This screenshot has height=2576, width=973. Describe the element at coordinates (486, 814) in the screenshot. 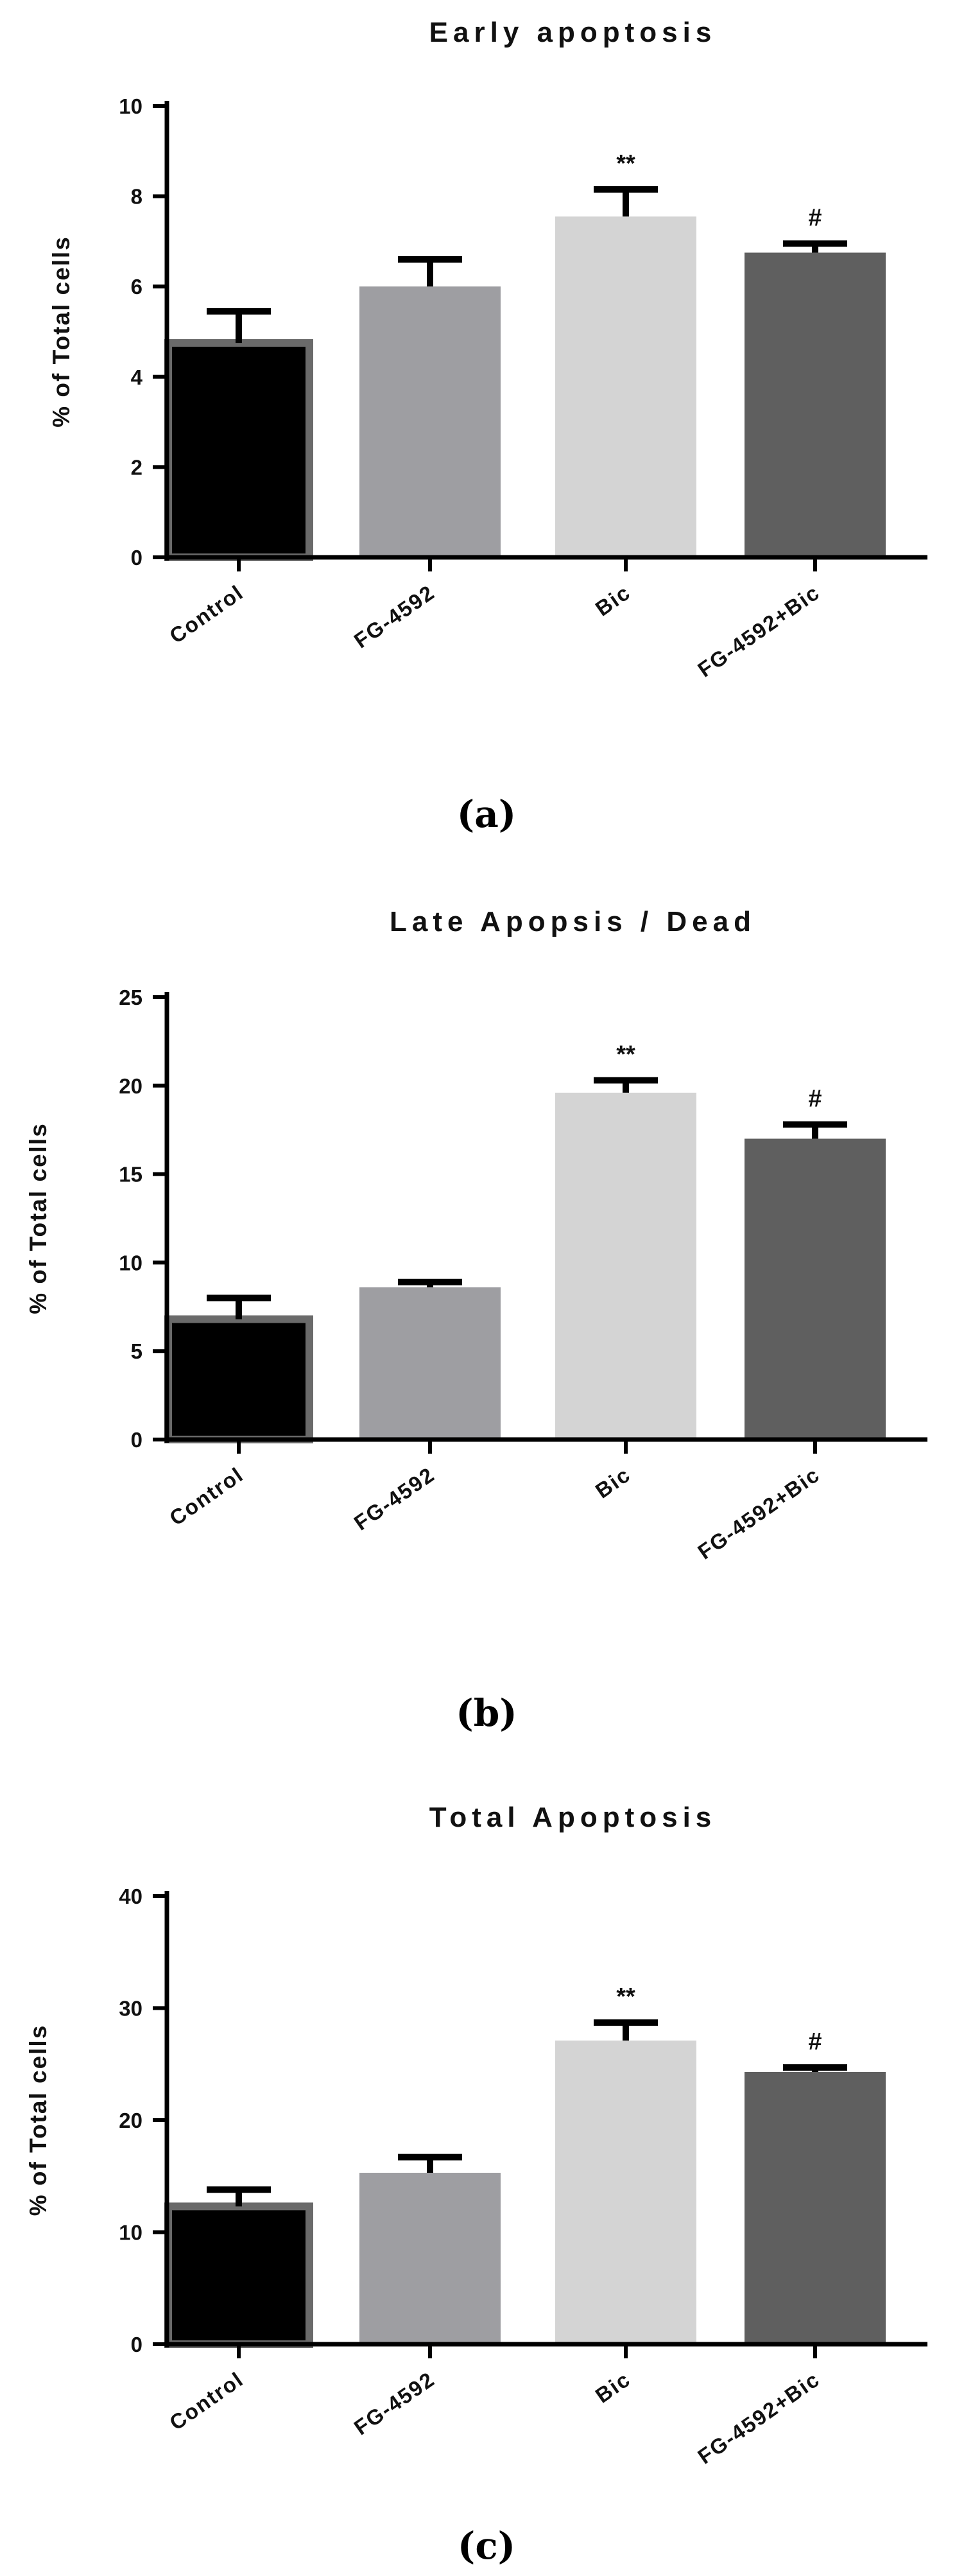

I see `panel-caption: (a)` at that location.